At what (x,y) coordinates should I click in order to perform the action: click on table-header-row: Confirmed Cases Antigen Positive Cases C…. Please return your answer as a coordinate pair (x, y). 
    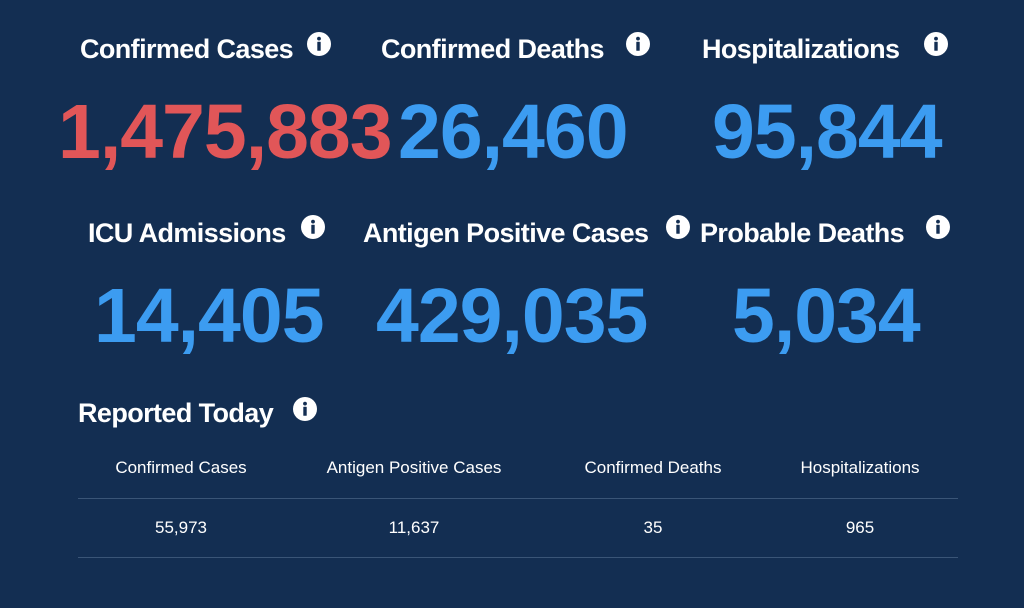
    Looking at the image, I should click on (518, 468).